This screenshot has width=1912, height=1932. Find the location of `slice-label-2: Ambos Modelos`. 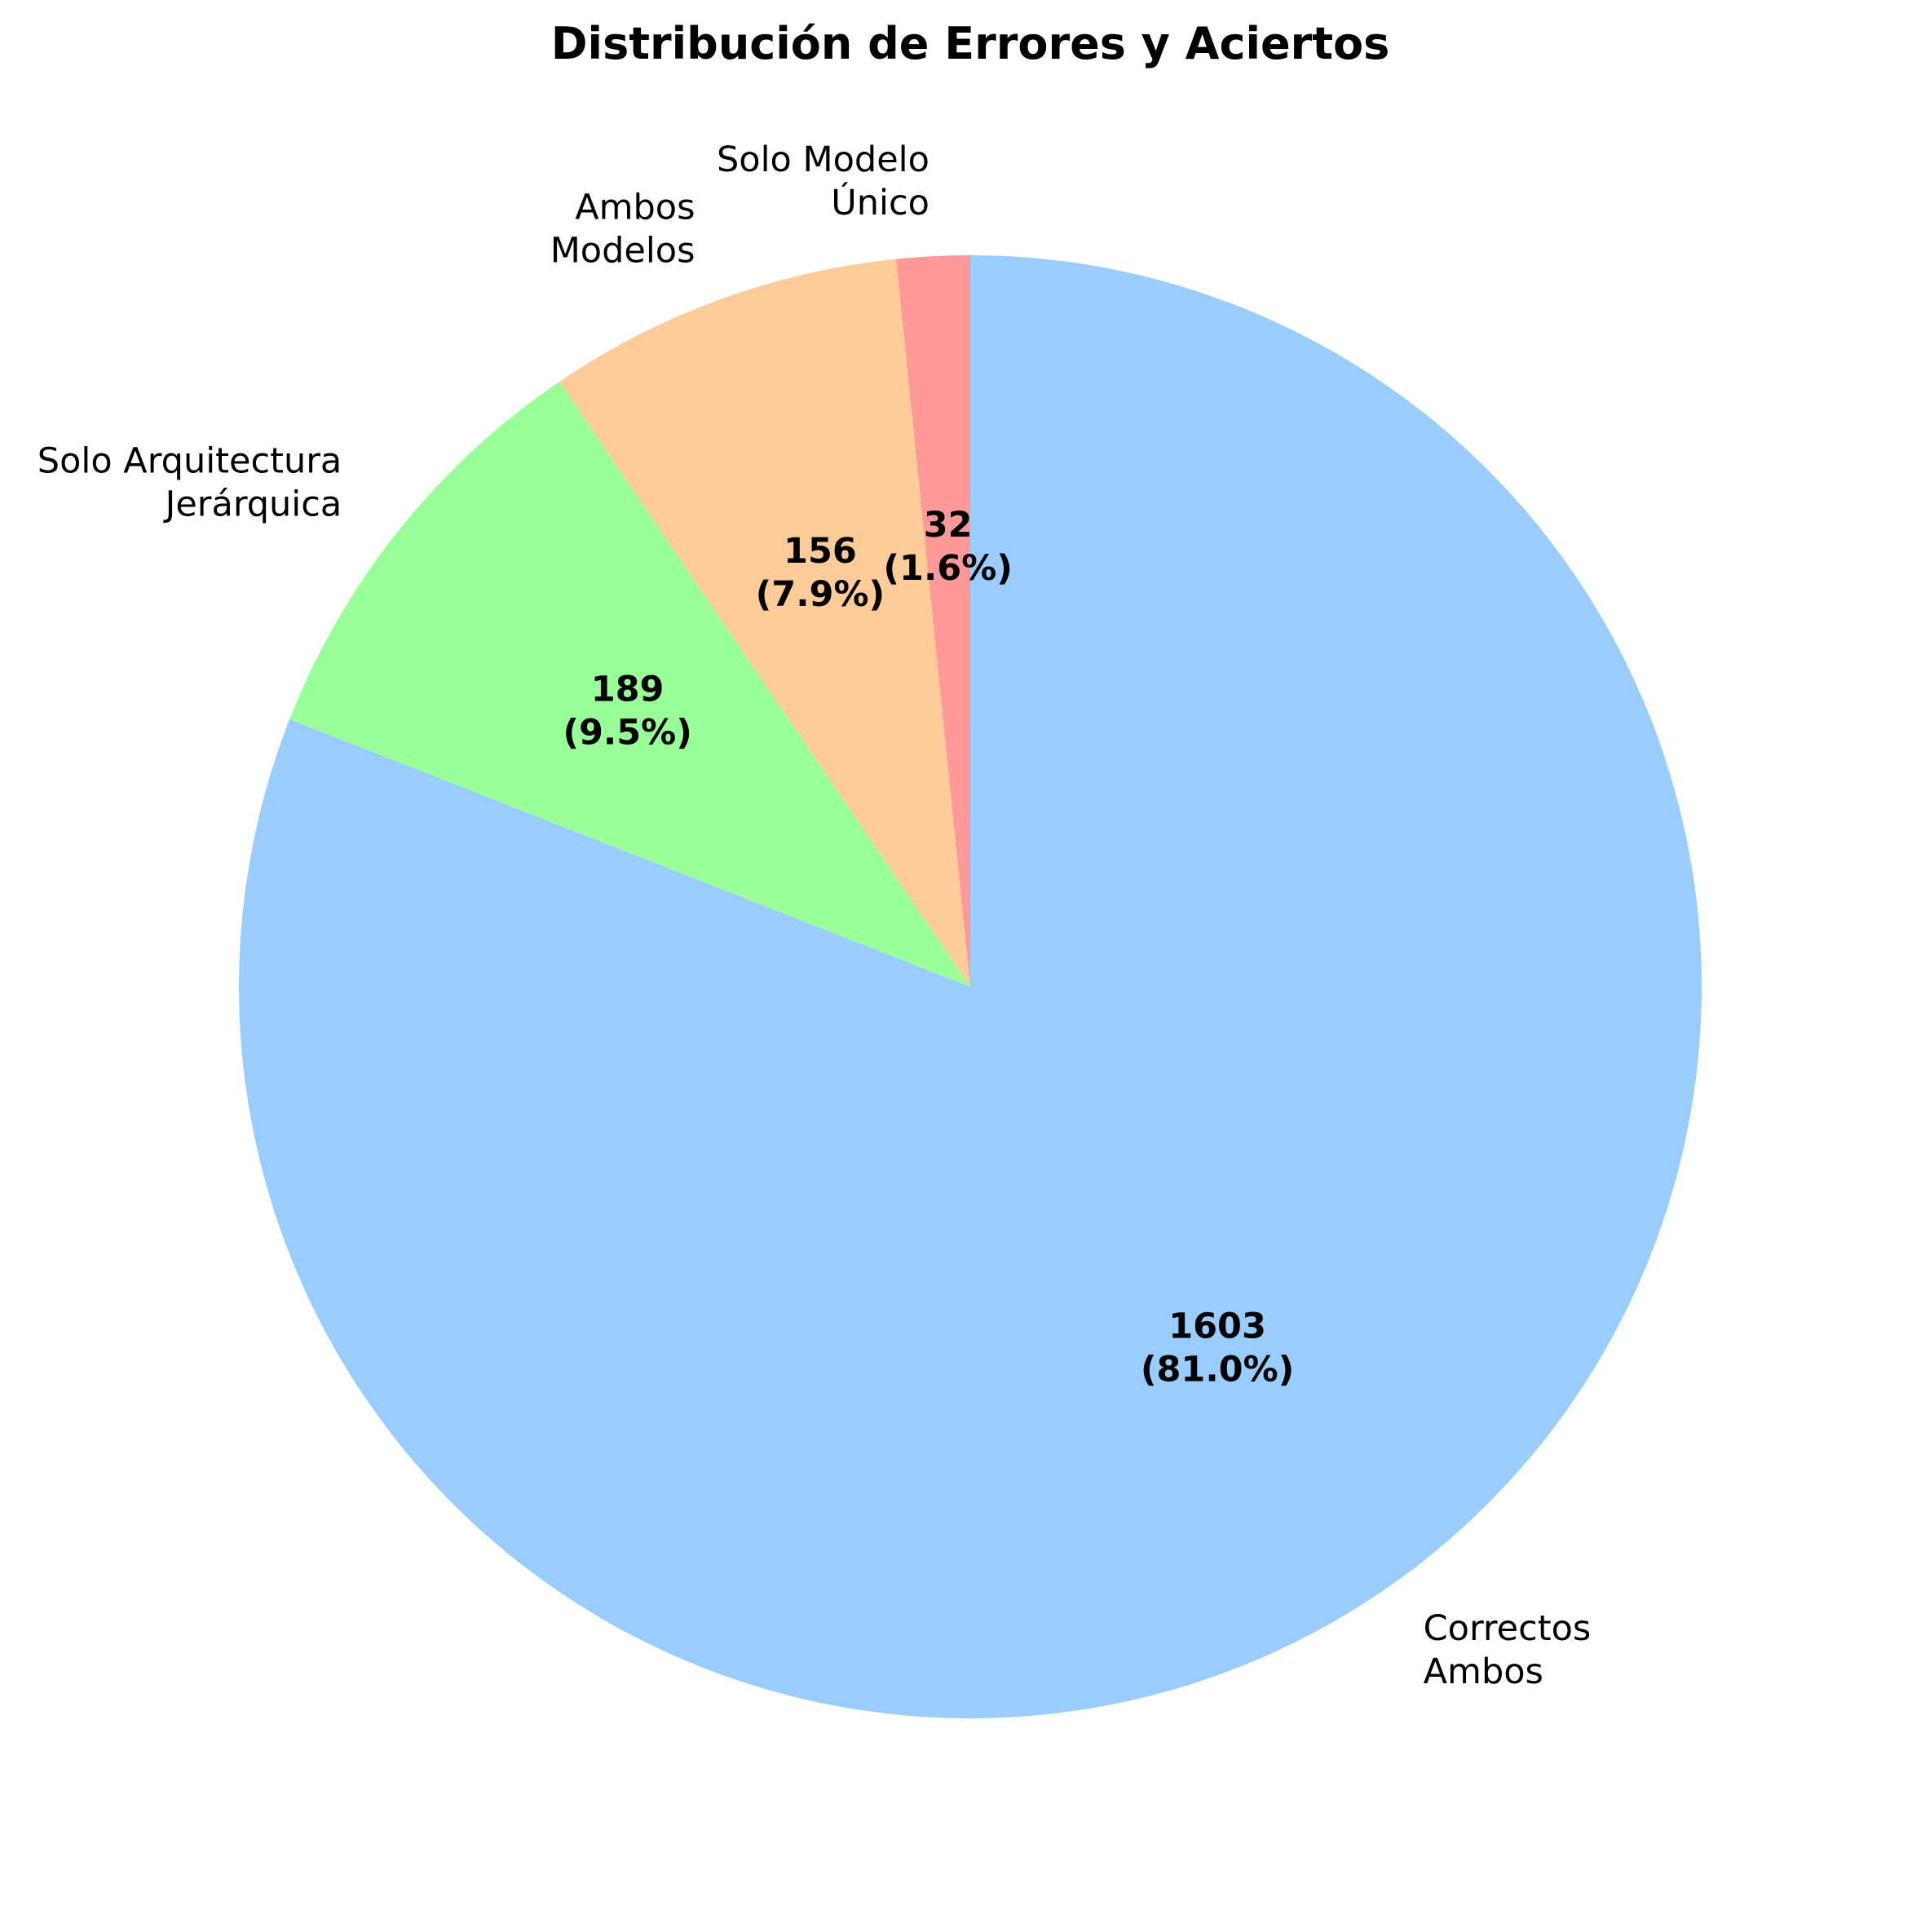

slice-label-2: Ambos Modelos is located at coordinates (622, 229).